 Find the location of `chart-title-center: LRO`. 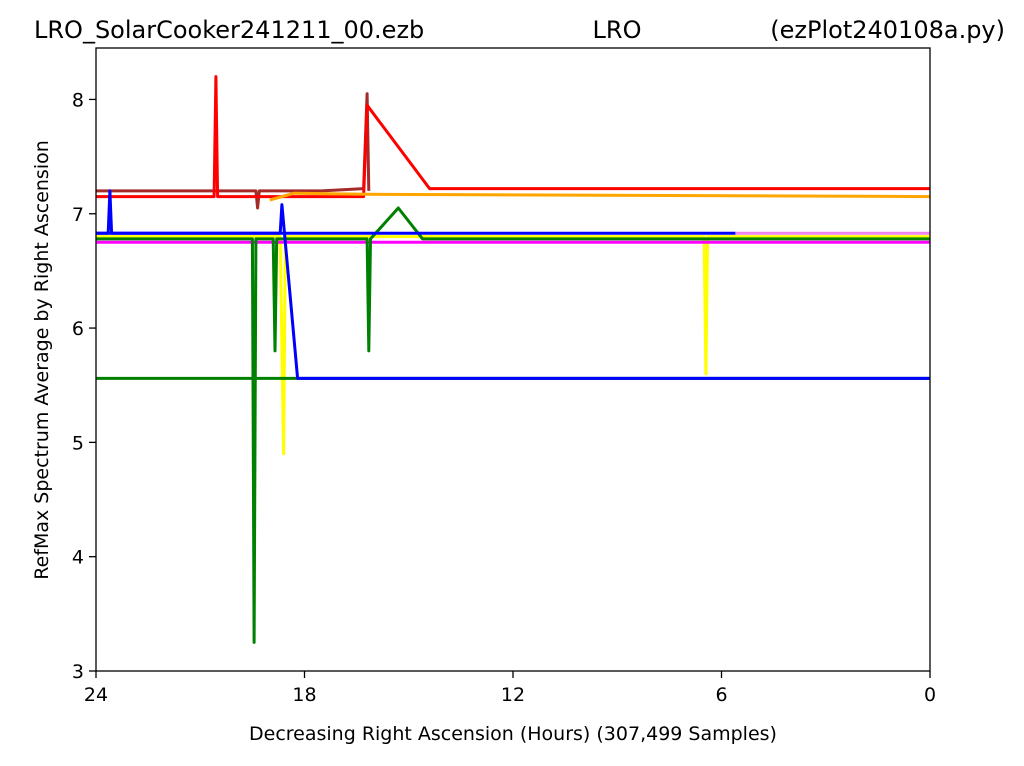

chart-title-center: LRO is located at coordinates (617, 30).